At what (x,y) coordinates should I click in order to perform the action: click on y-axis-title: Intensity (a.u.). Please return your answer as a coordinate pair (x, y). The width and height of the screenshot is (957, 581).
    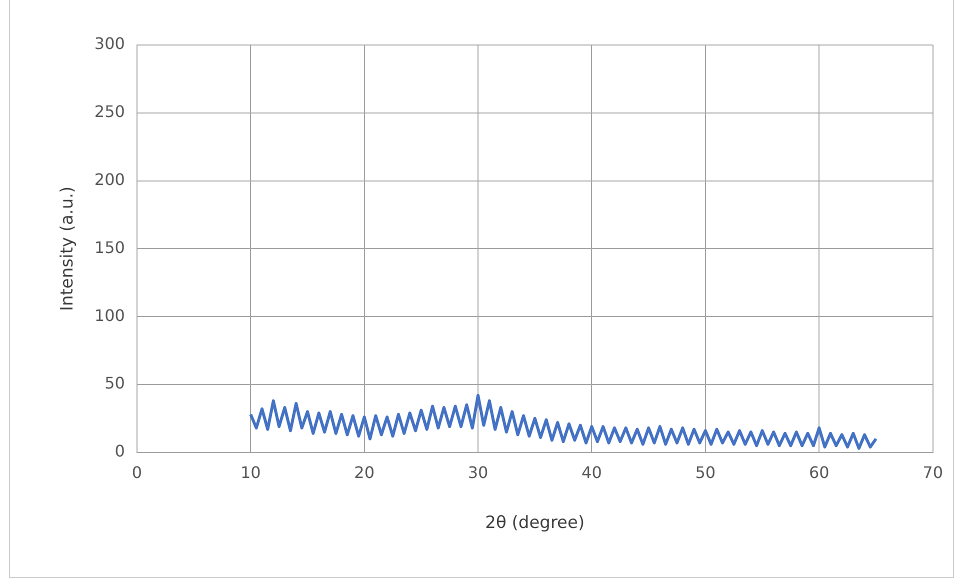
    Looking at the image, I should click on (68, 249).